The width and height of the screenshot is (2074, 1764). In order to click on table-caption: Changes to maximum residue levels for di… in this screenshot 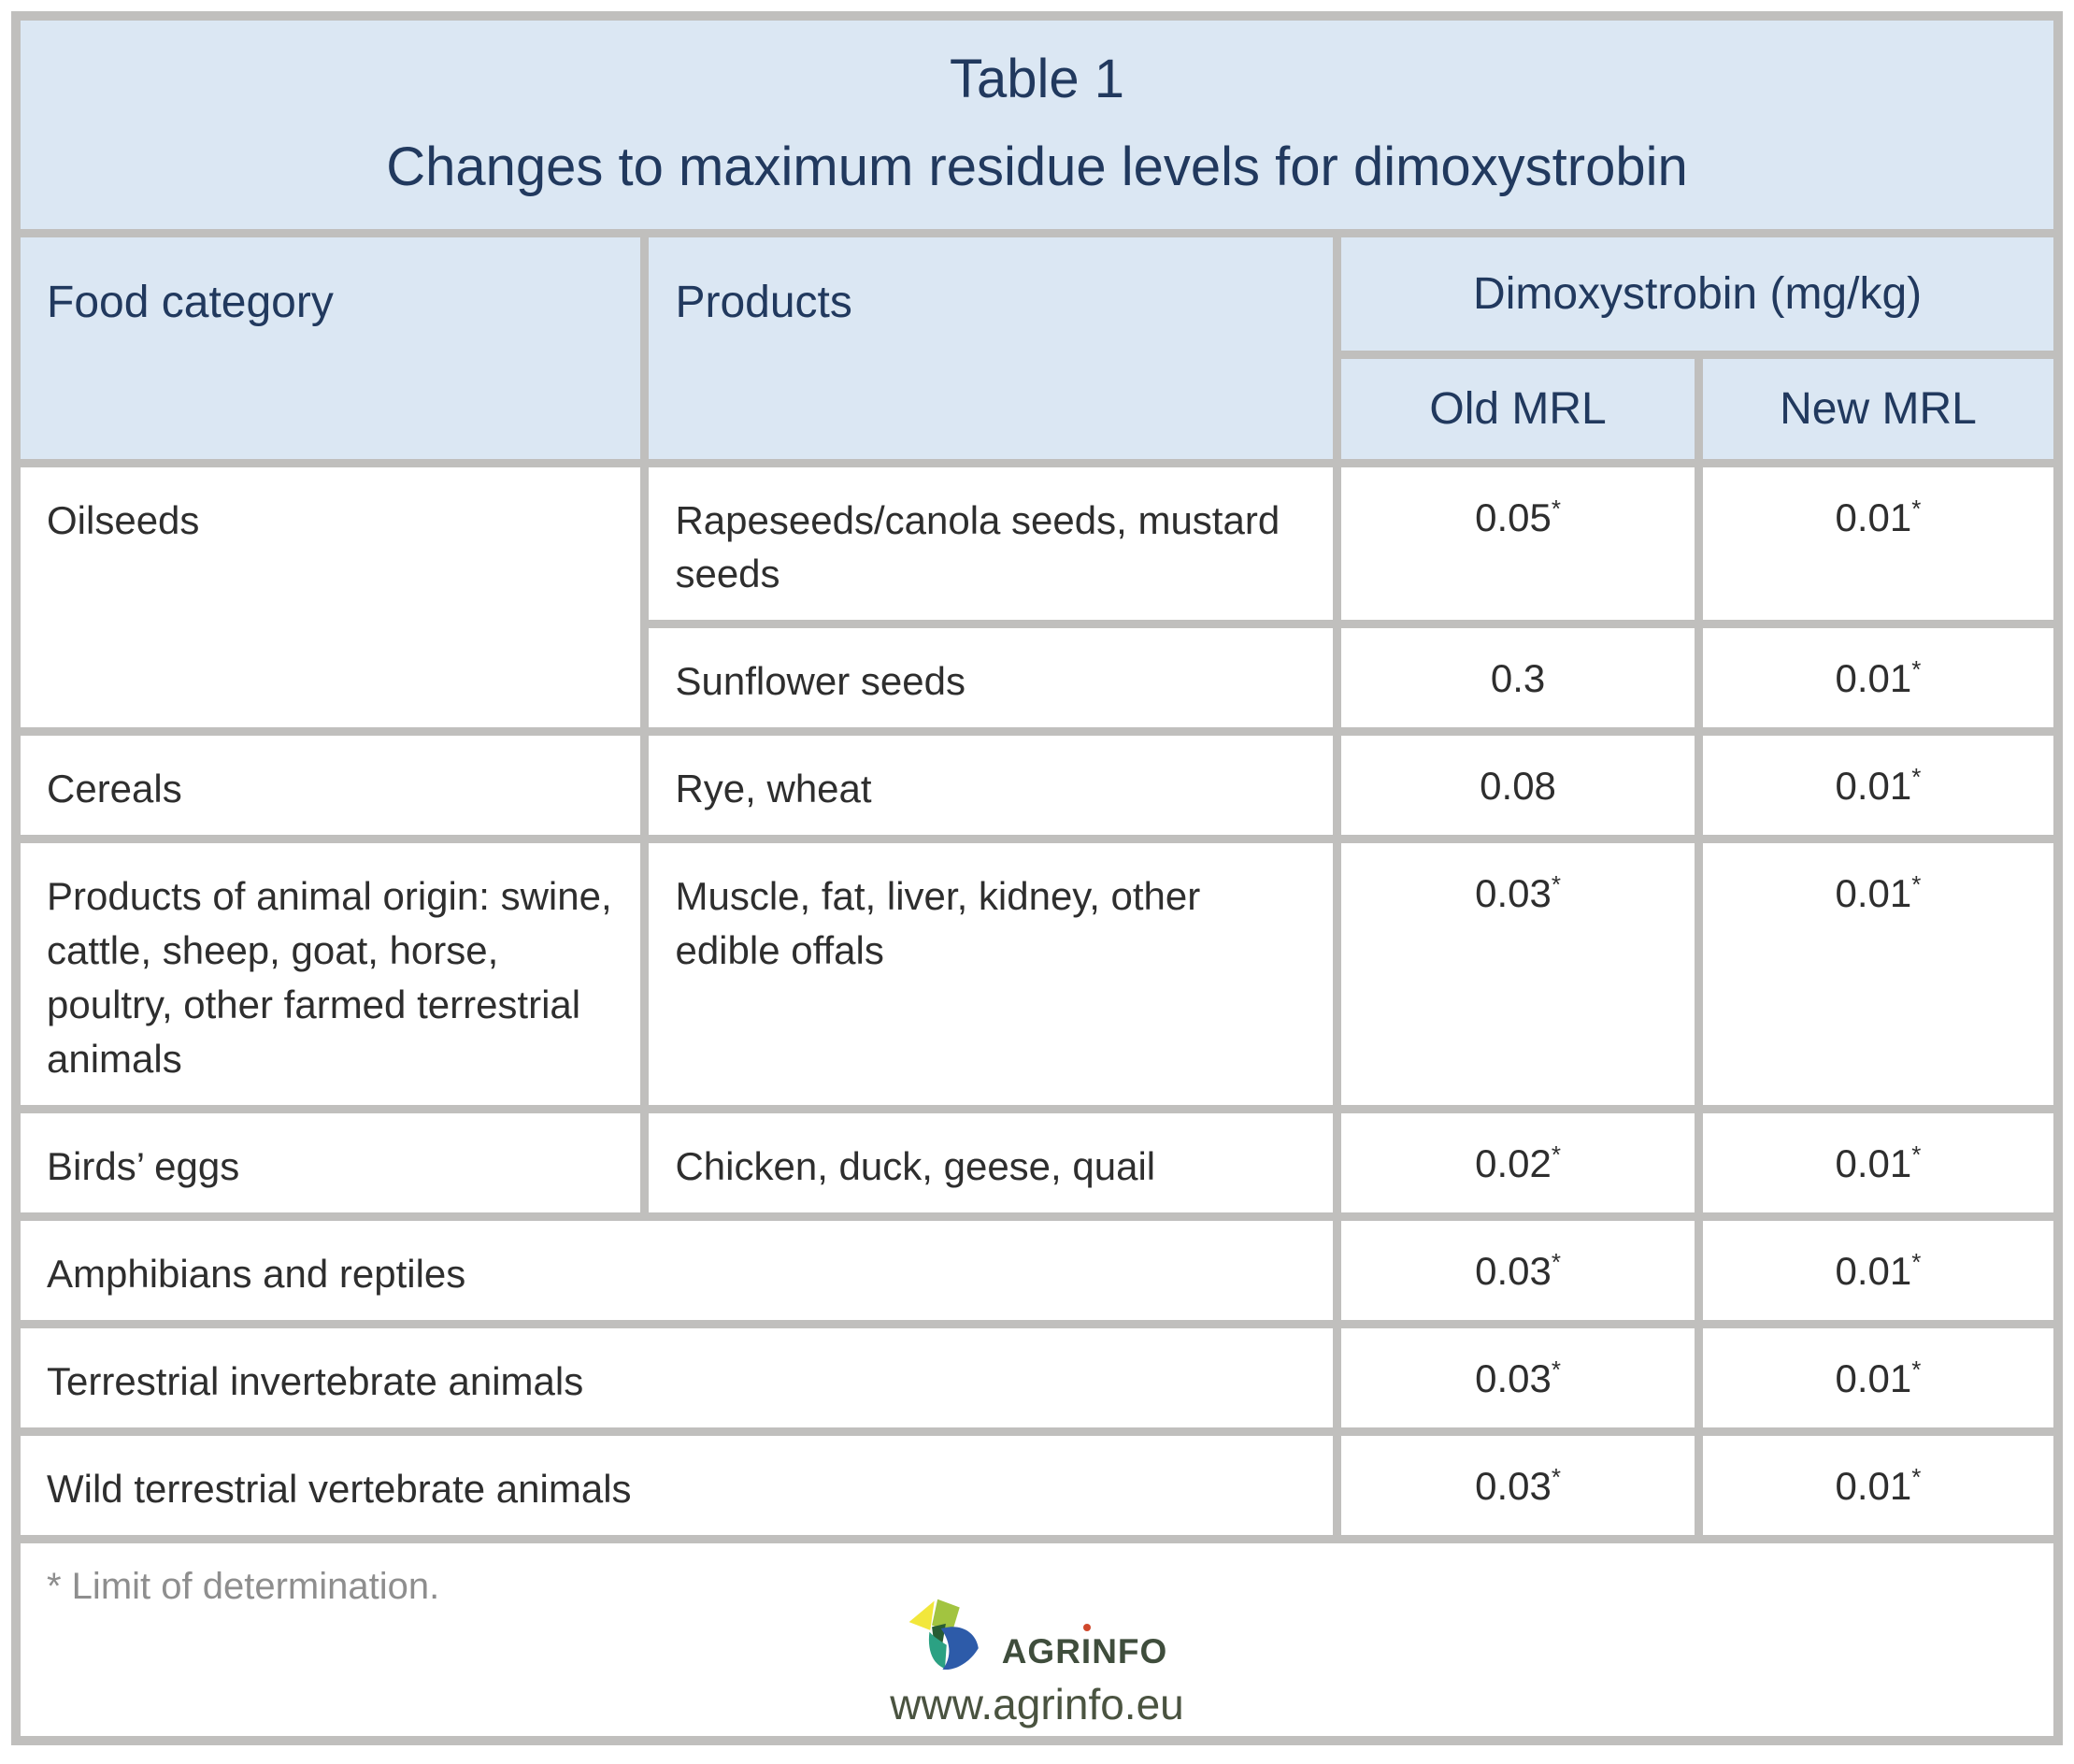, I will do `click(1037, 166)`.